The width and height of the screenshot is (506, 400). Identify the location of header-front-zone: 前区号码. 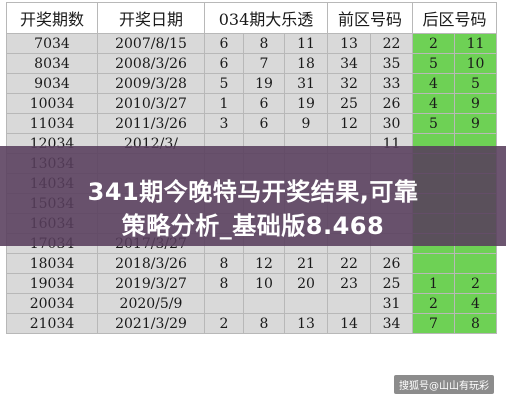
(370, 18).